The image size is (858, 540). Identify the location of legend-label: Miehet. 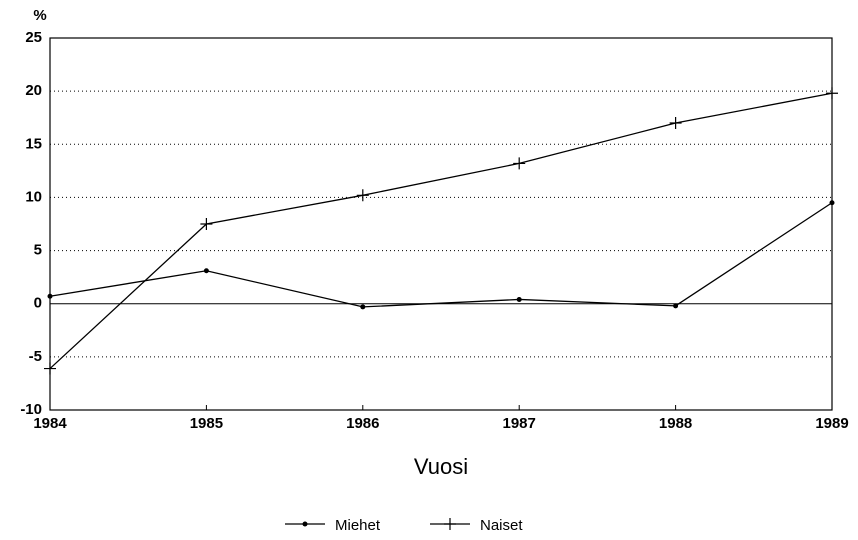
(358, 525).